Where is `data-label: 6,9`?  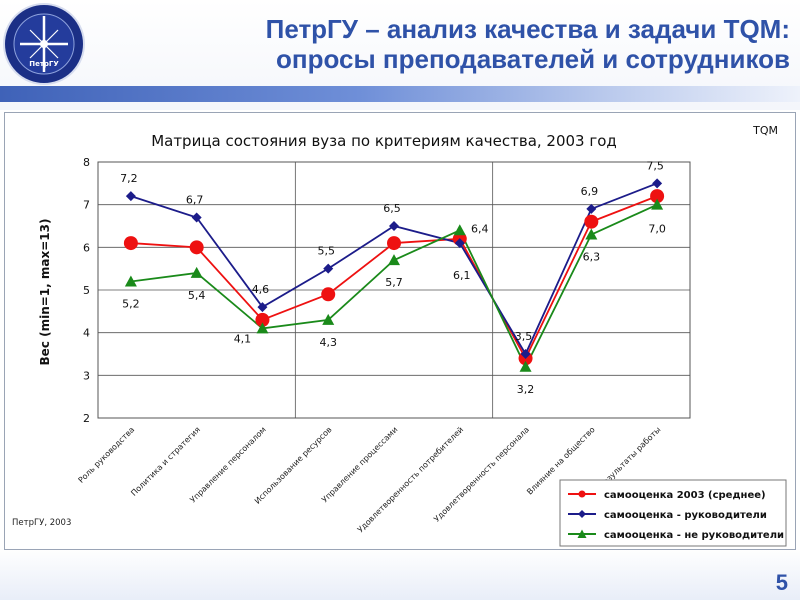
data-label: 6,9 is located at coordinates (590, 191).